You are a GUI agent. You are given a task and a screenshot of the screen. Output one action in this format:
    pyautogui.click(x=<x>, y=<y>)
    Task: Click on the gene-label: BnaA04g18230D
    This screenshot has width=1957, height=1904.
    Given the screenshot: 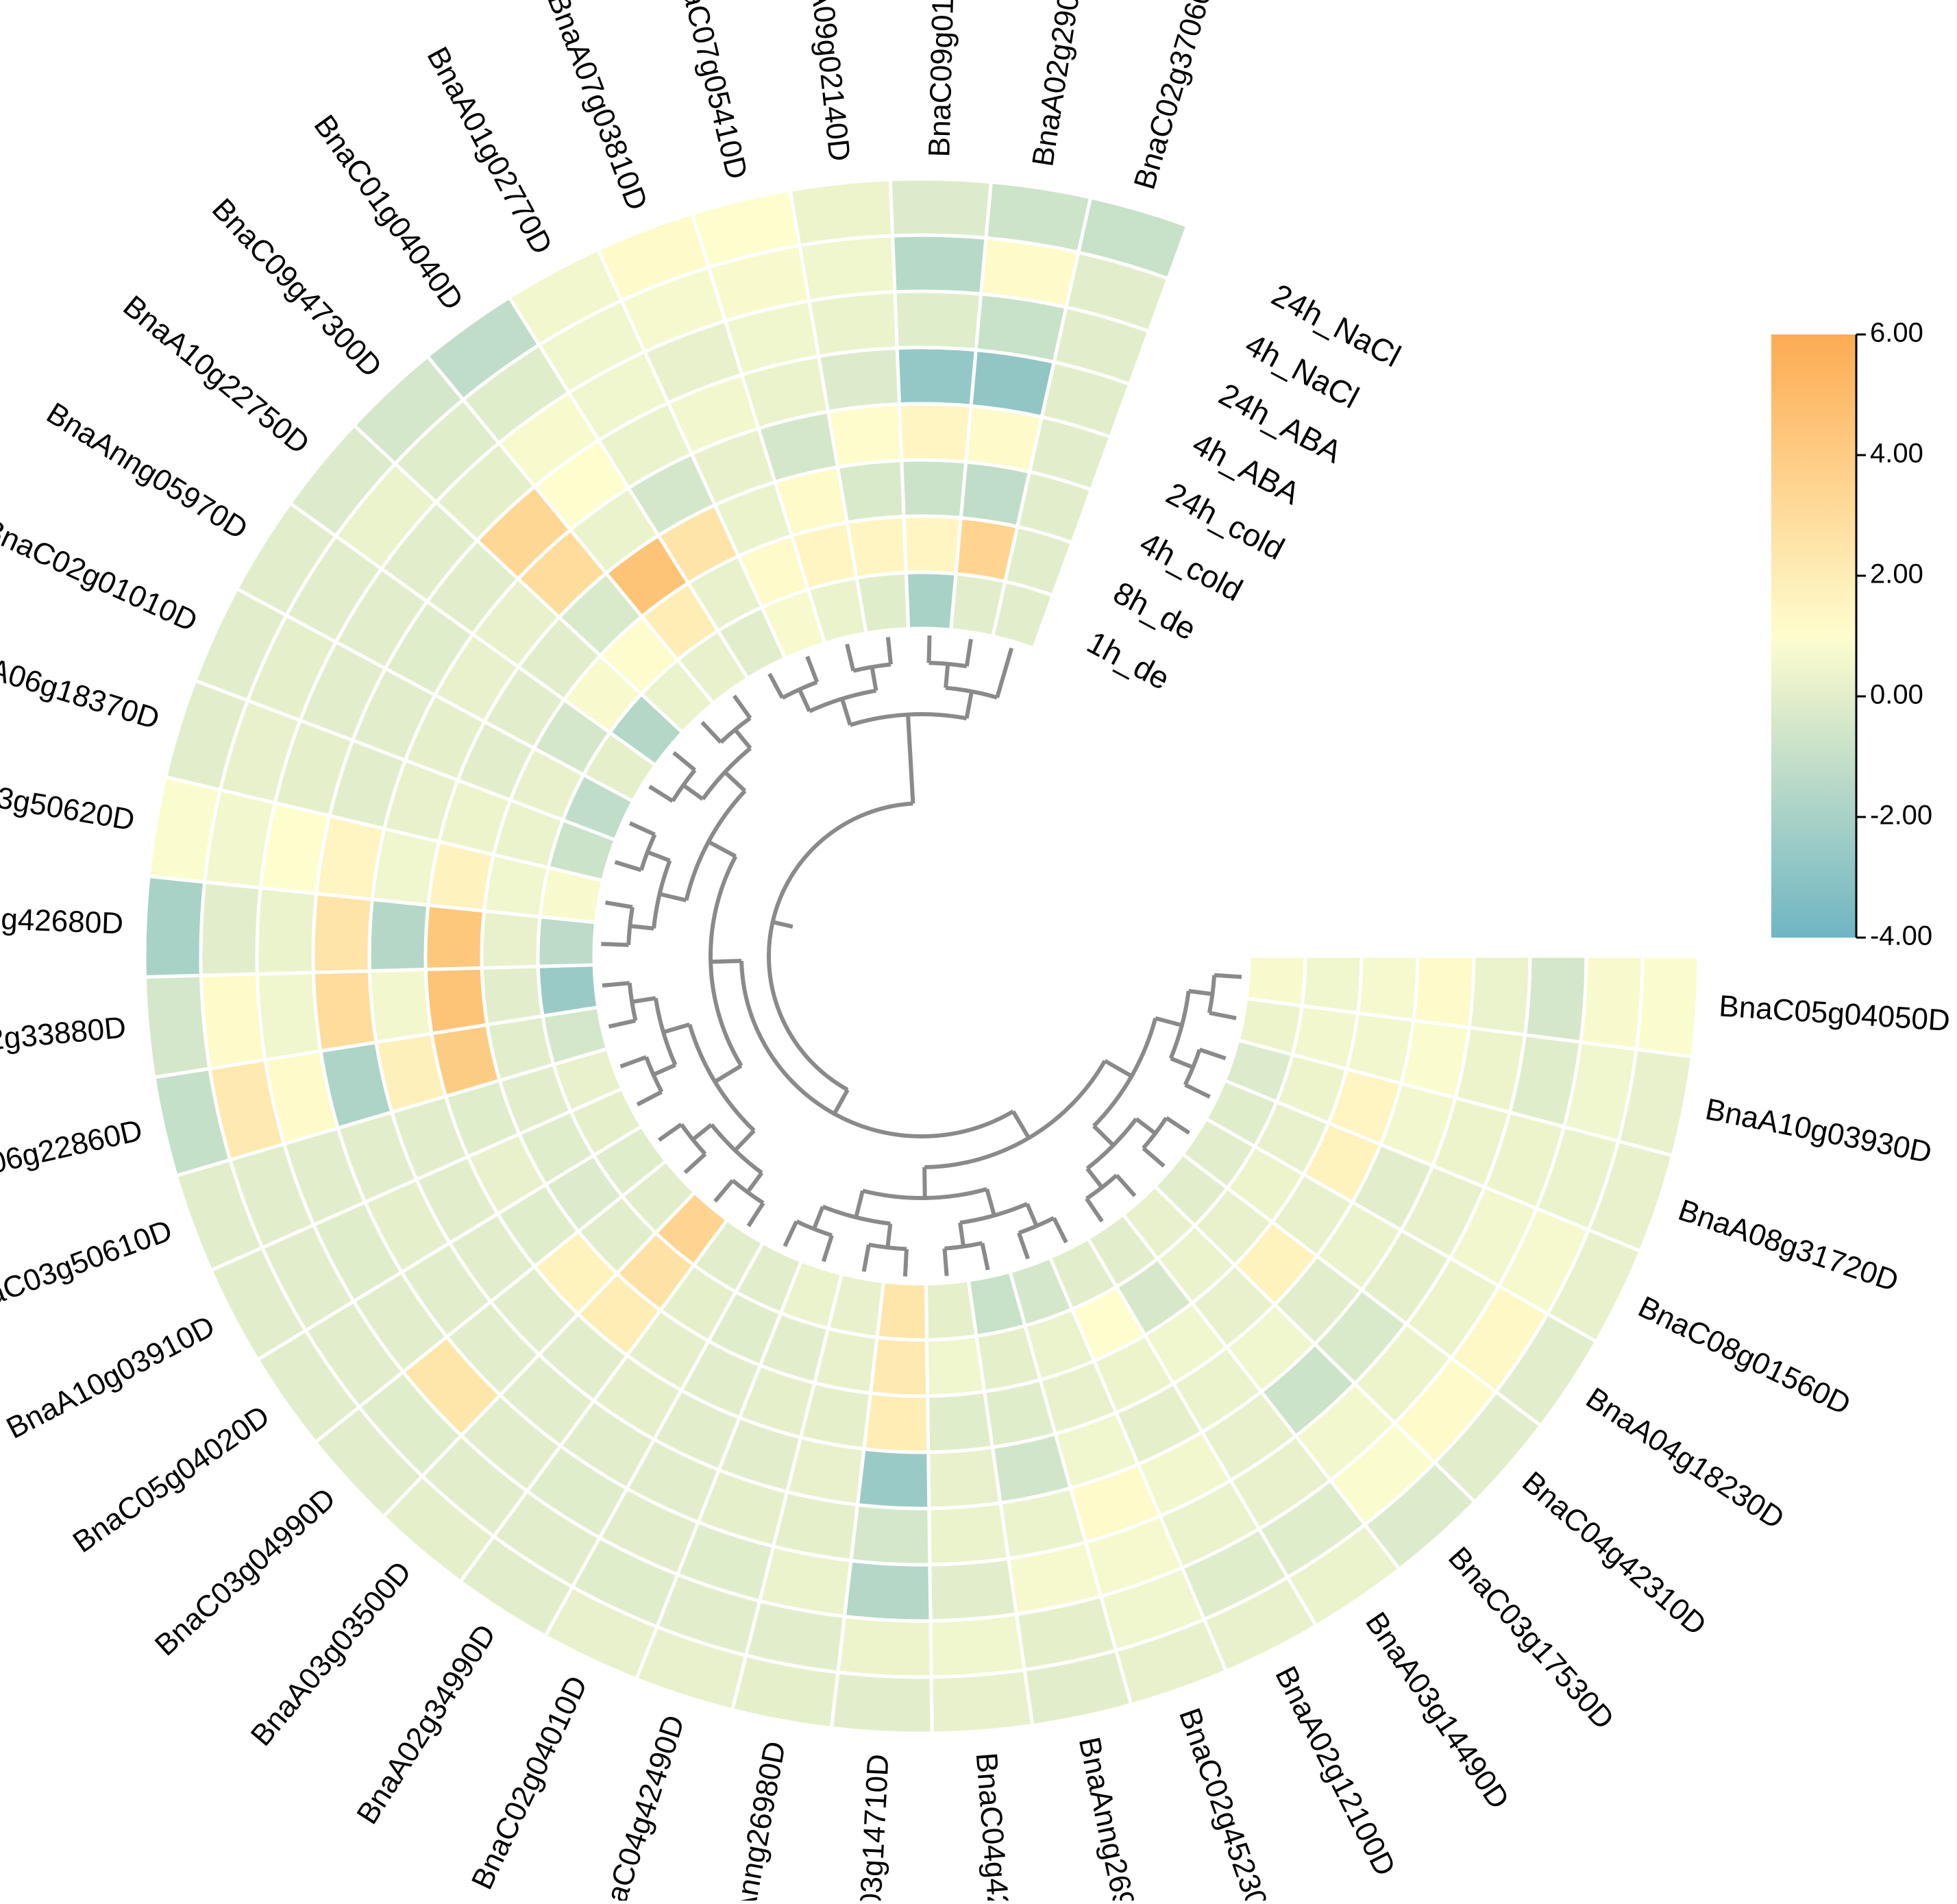 What is the action you would take?
    pyautogui.click(x=1685, y=1458)
    